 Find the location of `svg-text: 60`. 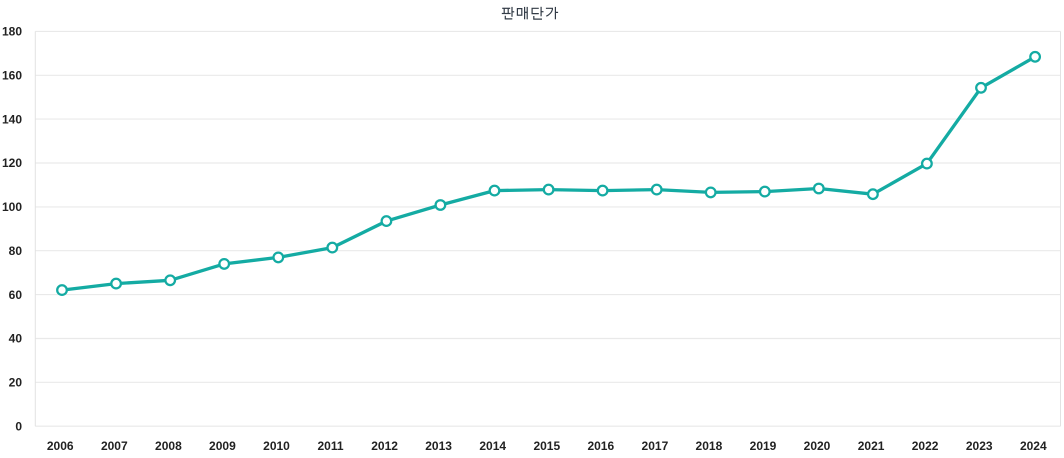

svg-text: 60 is located at coordinates (16, 295).